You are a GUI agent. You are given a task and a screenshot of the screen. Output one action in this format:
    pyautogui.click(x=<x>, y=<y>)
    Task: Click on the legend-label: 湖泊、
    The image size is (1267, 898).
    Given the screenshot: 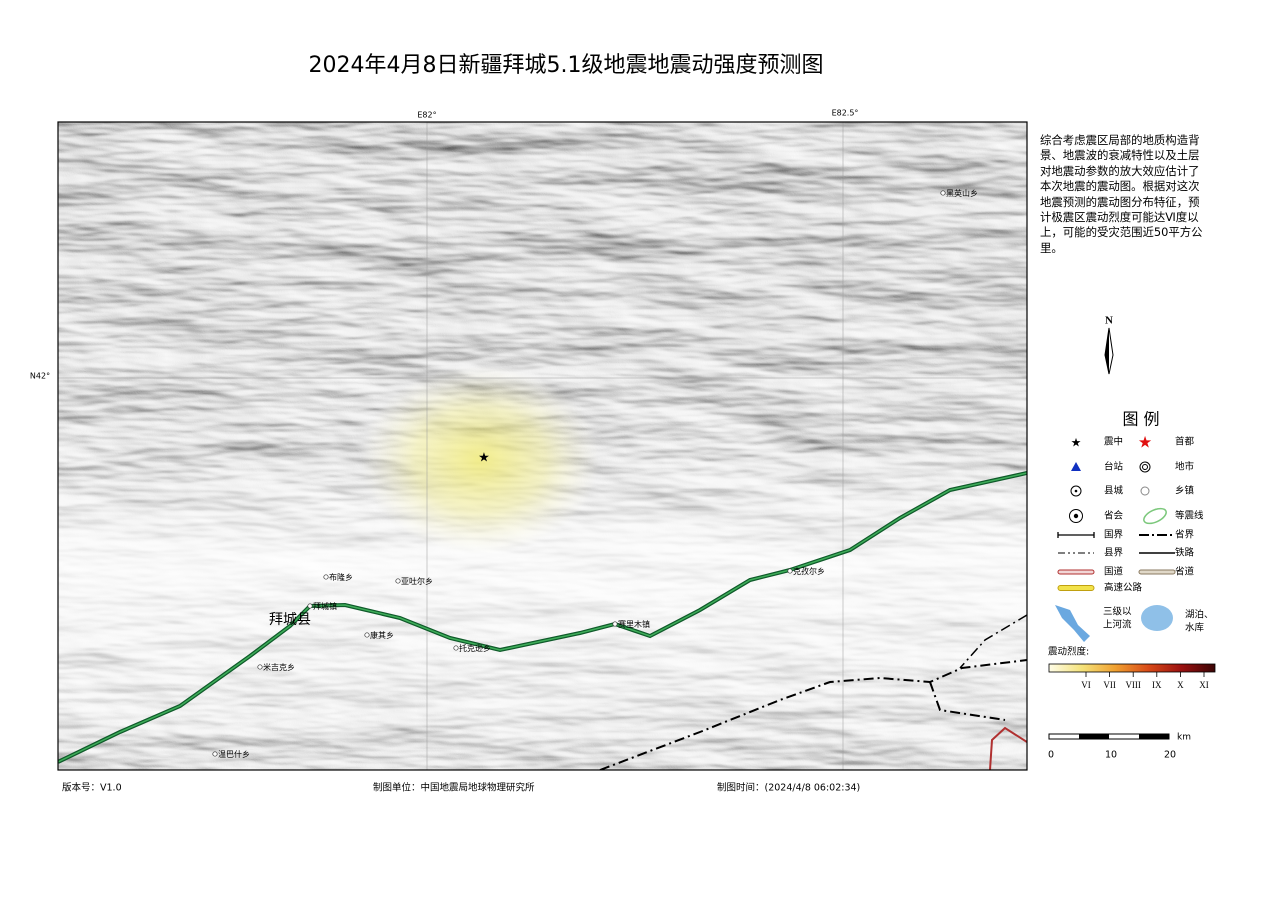 What is the action you would take?
    pyautogui.click(x=1199, y=615)
    